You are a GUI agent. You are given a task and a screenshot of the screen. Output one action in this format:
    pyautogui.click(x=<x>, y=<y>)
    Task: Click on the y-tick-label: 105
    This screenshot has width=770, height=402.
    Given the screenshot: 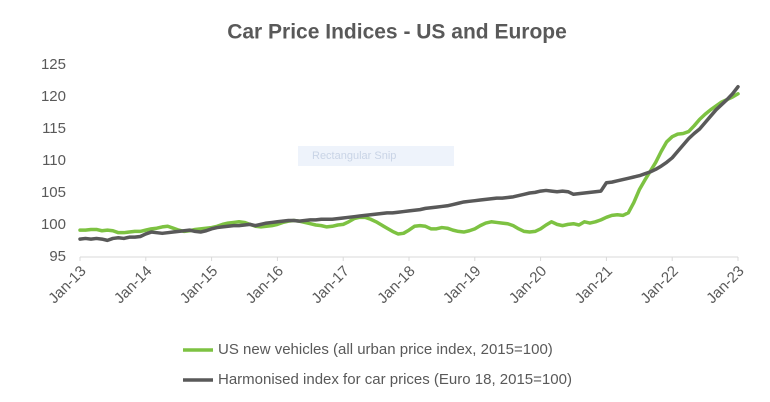 What is the action you would take?
    pyautogui.click(x=53, y=192)
    